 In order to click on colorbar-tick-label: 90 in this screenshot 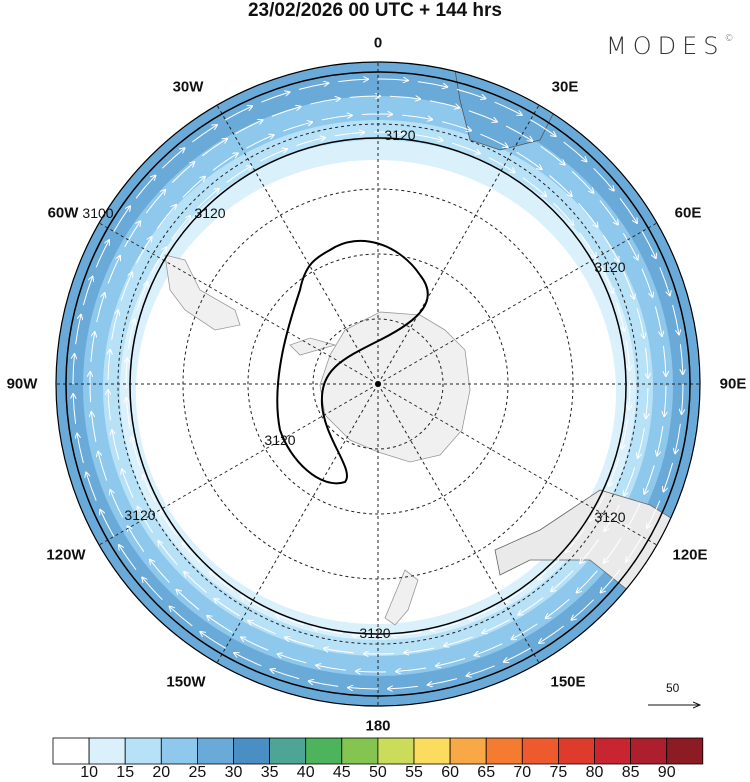, I will do `click(666, 772)`.